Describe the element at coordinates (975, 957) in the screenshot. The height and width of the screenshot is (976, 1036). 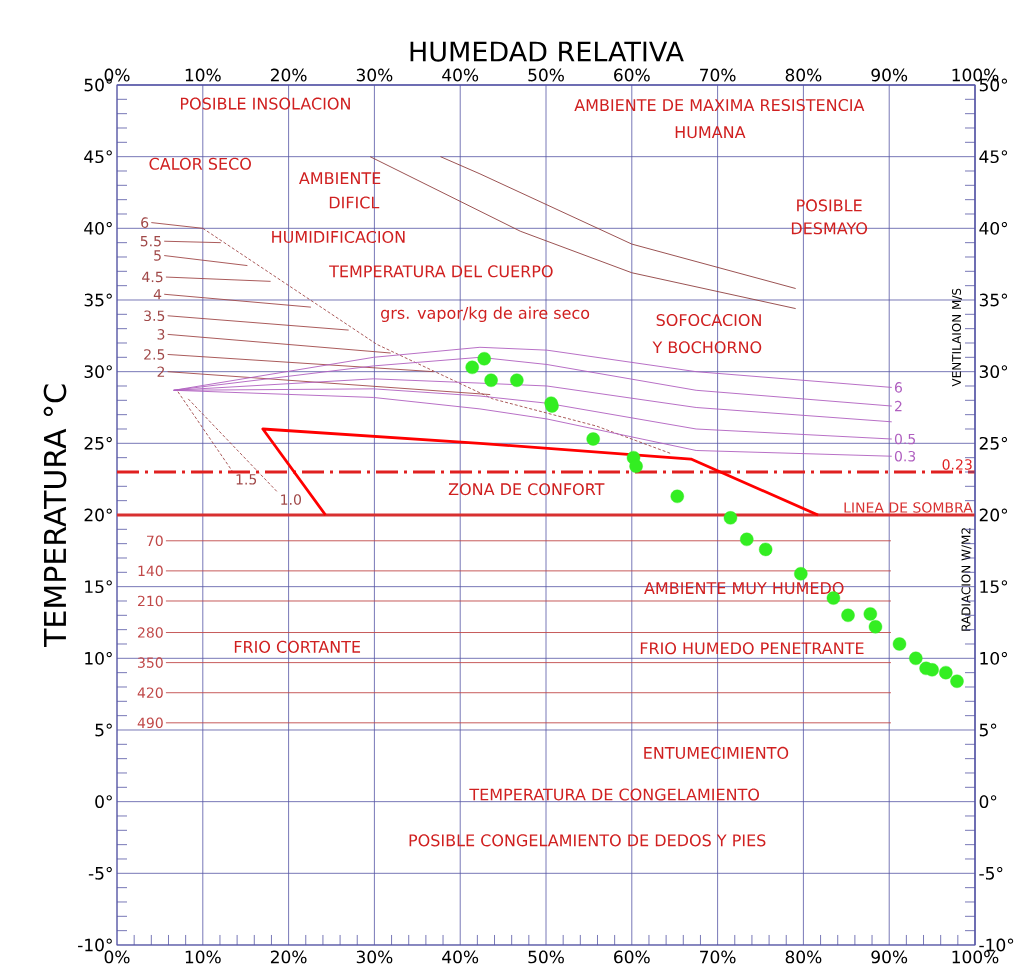
I see `x2-tick-label: 100%` at that location.